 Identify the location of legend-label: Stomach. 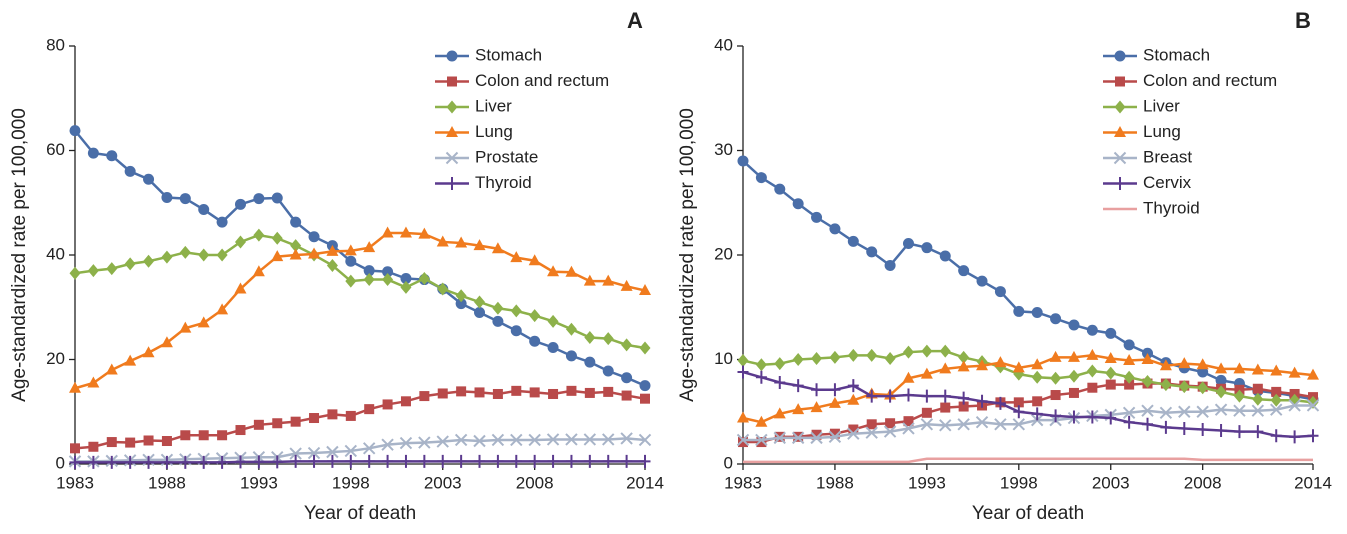
(508, 54).